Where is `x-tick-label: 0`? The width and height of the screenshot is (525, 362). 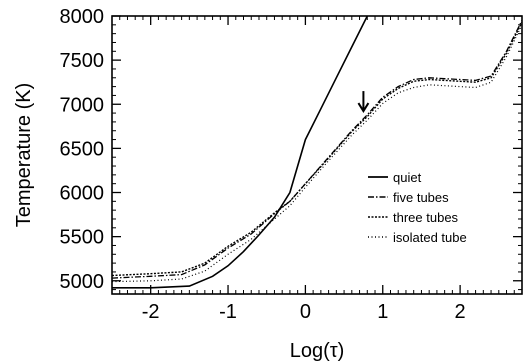 x-tick-label: 0 is located at coordinates (305, 312).